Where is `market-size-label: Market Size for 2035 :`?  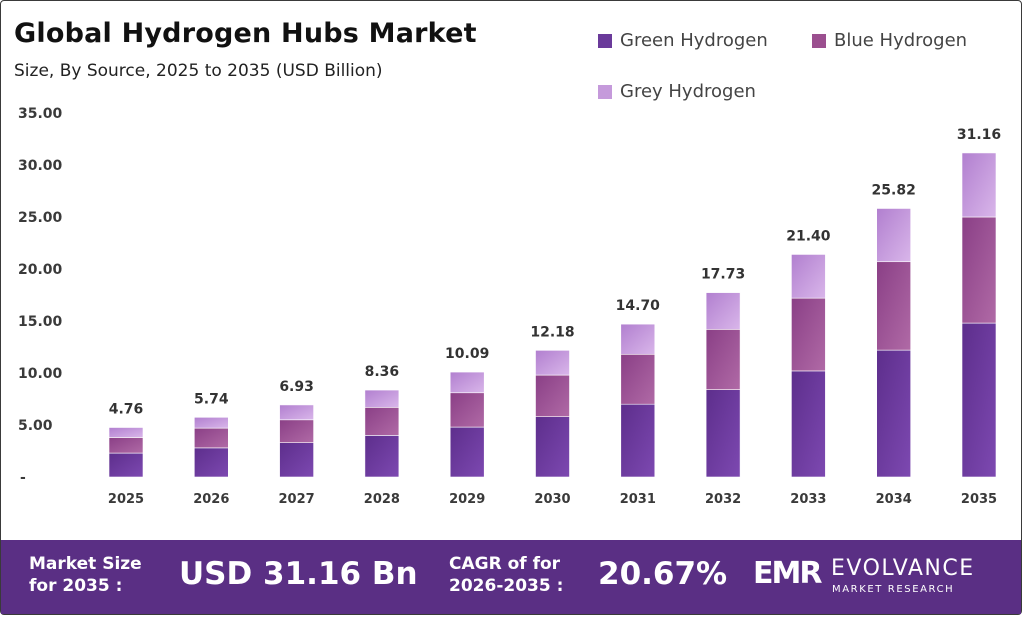
market-size-label: Market Size for 2035 : is located at coordinates (85, 575).